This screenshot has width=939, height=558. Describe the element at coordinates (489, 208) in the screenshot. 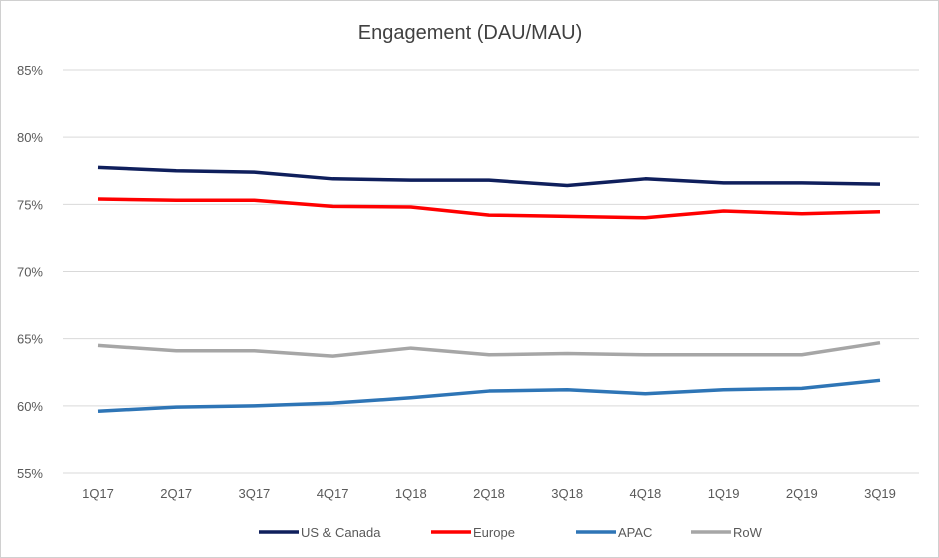

I see `series-line-europe` at that location.